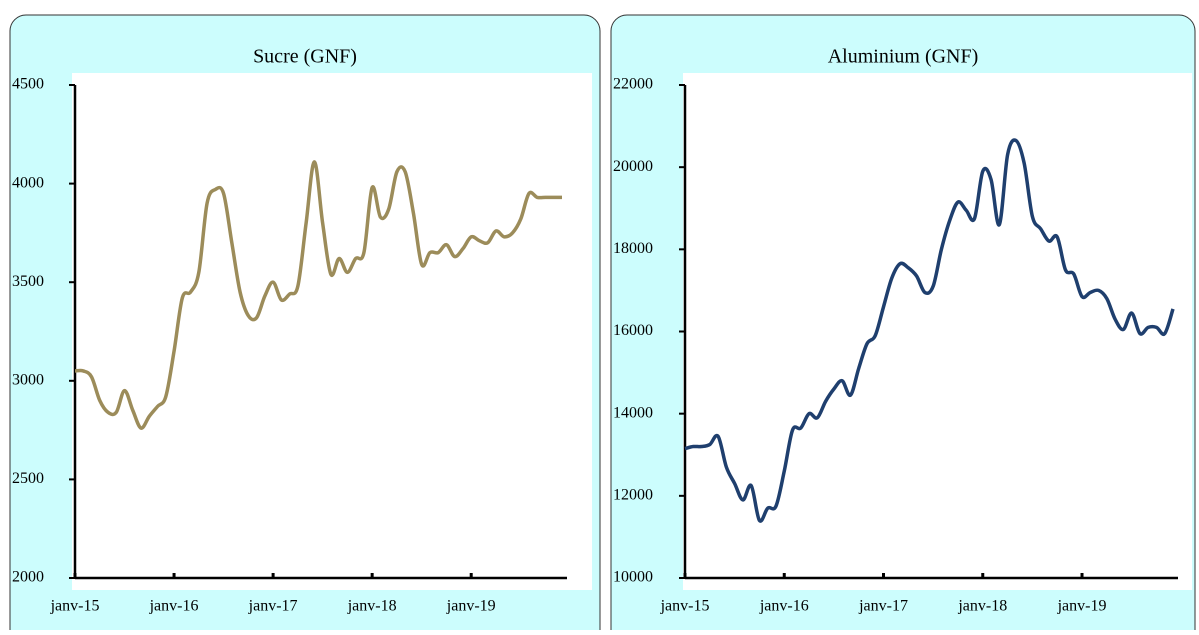  I want to click on y-tick-label: 4000, so click(28, 182).